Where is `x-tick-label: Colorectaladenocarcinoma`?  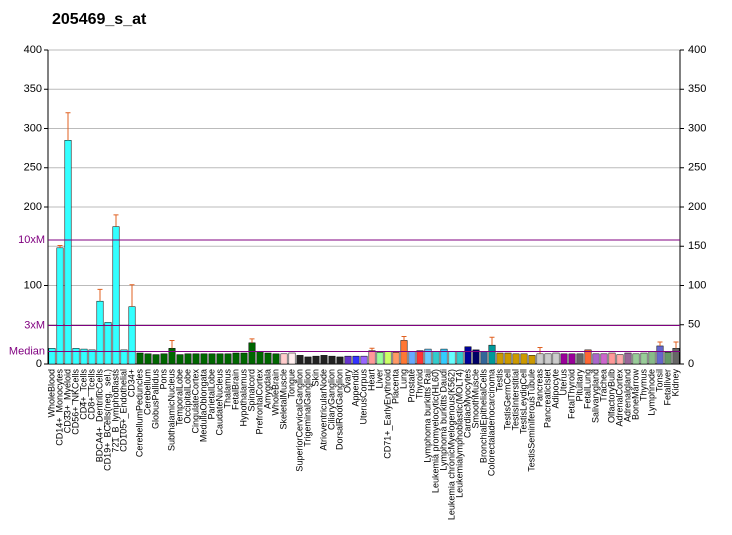 x-tick-label: Colorectaladenocarcinoma is located at coordinates (491, 422).